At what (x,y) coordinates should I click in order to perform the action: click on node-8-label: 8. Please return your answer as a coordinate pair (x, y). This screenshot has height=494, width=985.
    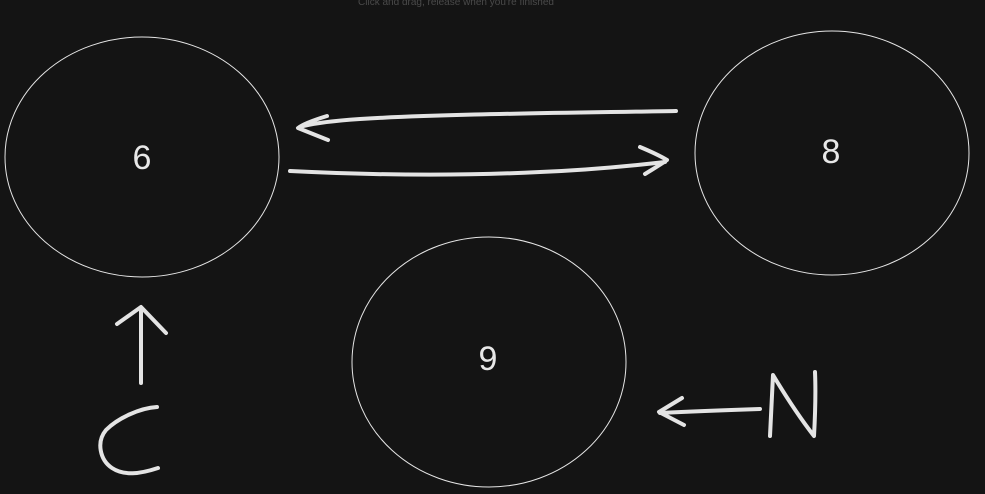
    Looking at the image, I should click on (831, 152).